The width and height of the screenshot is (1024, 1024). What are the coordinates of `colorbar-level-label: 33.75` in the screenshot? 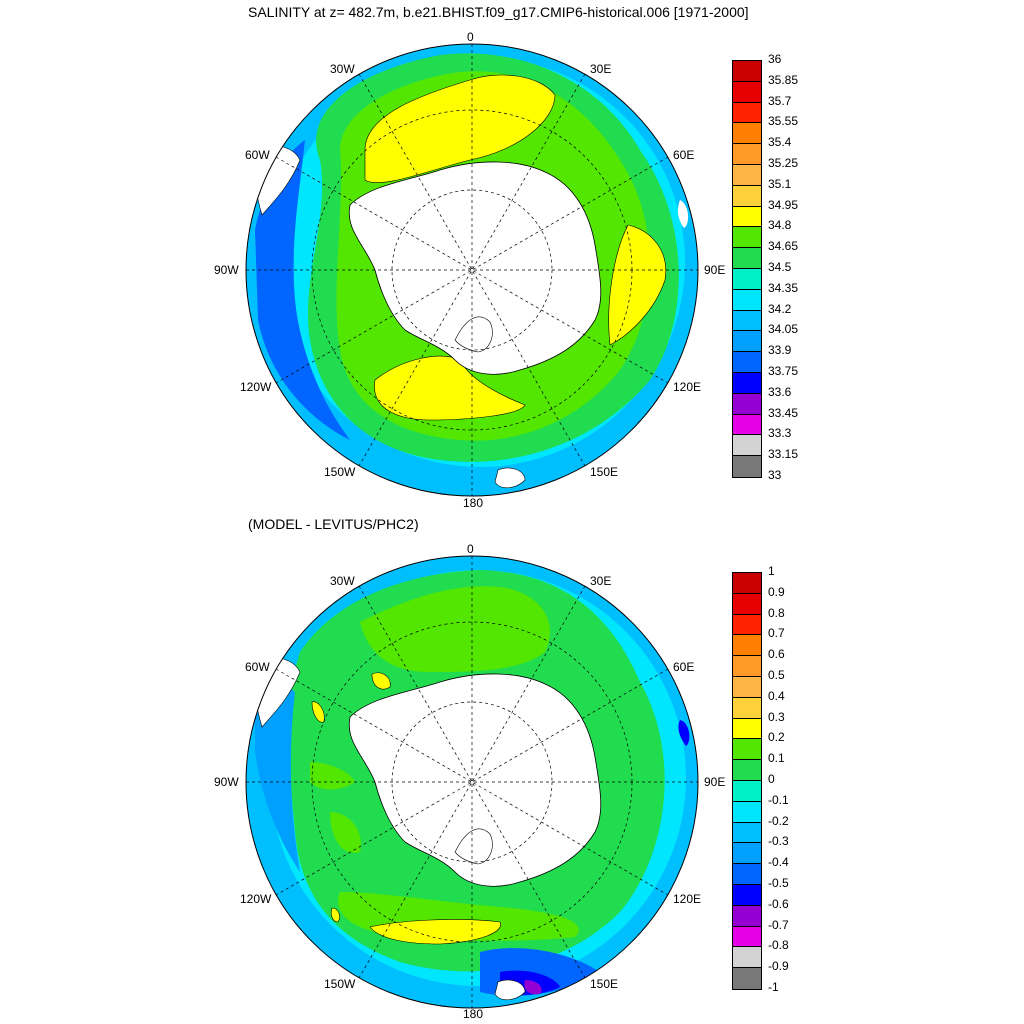 It's located at (783, 371).